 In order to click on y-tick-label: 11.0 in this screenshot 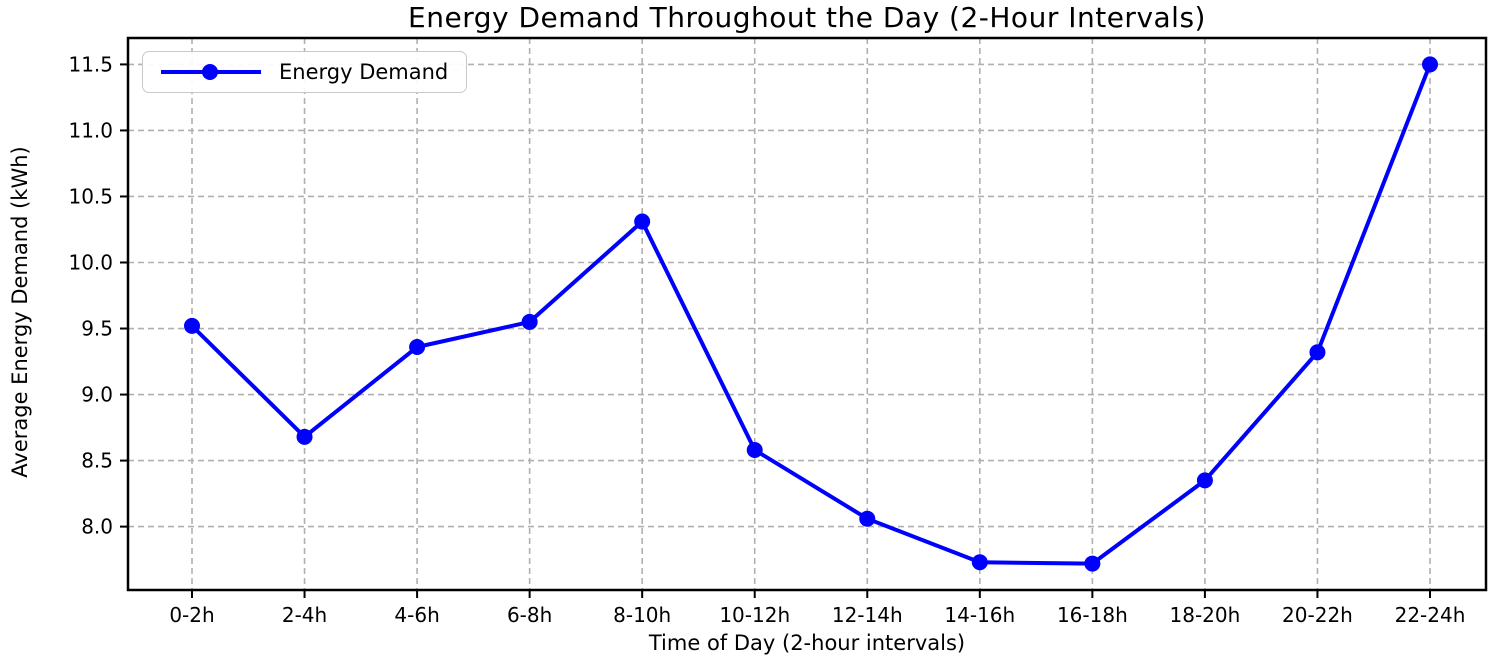, I will do `click(90, 130)`.